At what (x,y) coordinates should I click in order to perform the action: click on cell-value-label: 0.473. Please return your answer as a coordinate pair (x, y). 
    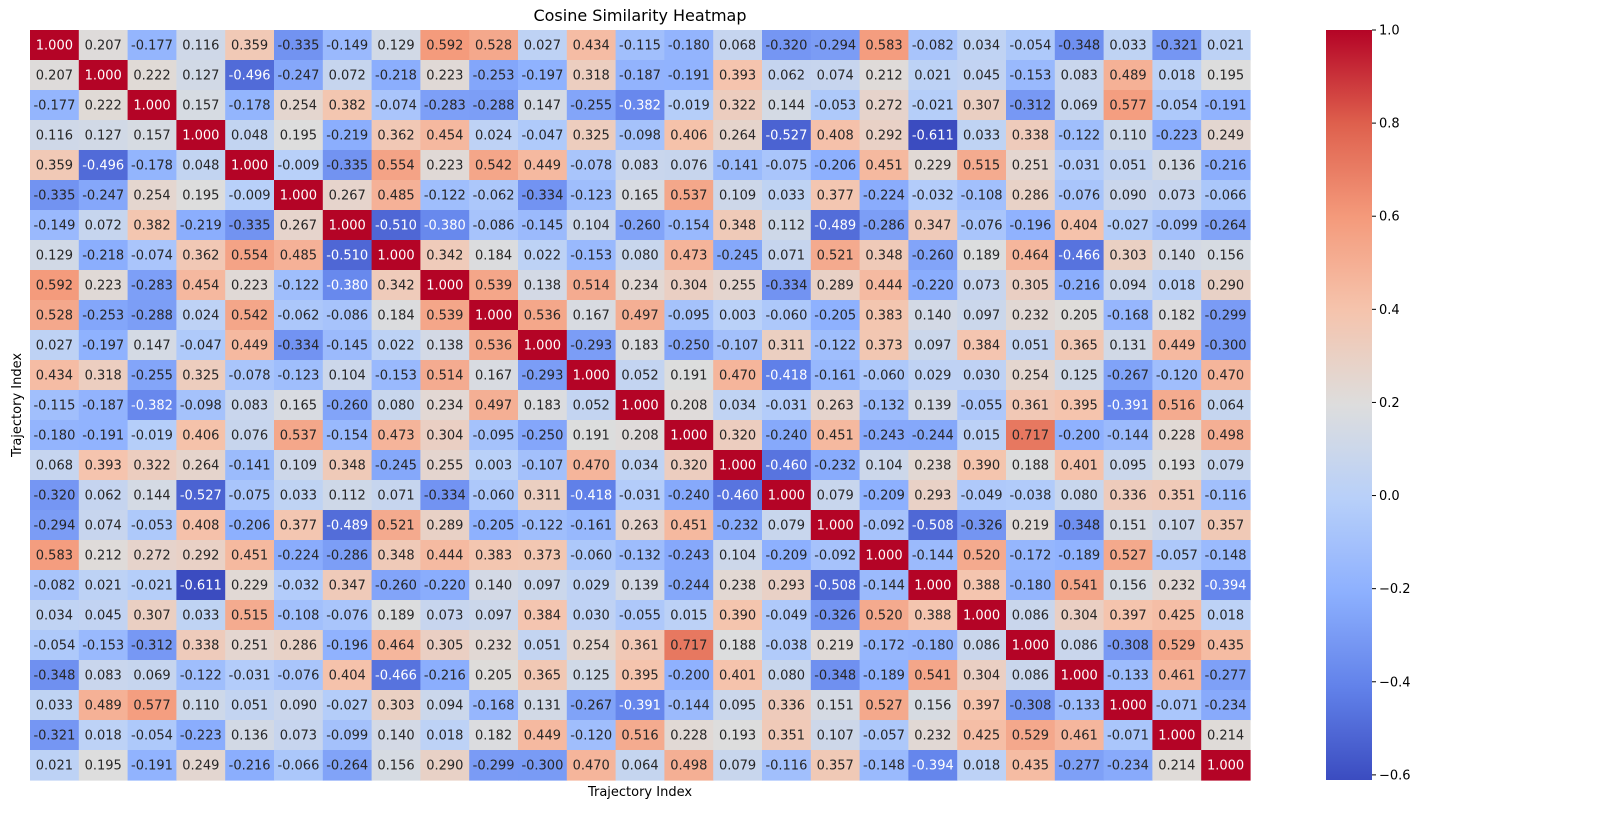
    Looking at the image, I should click on (688, 256).